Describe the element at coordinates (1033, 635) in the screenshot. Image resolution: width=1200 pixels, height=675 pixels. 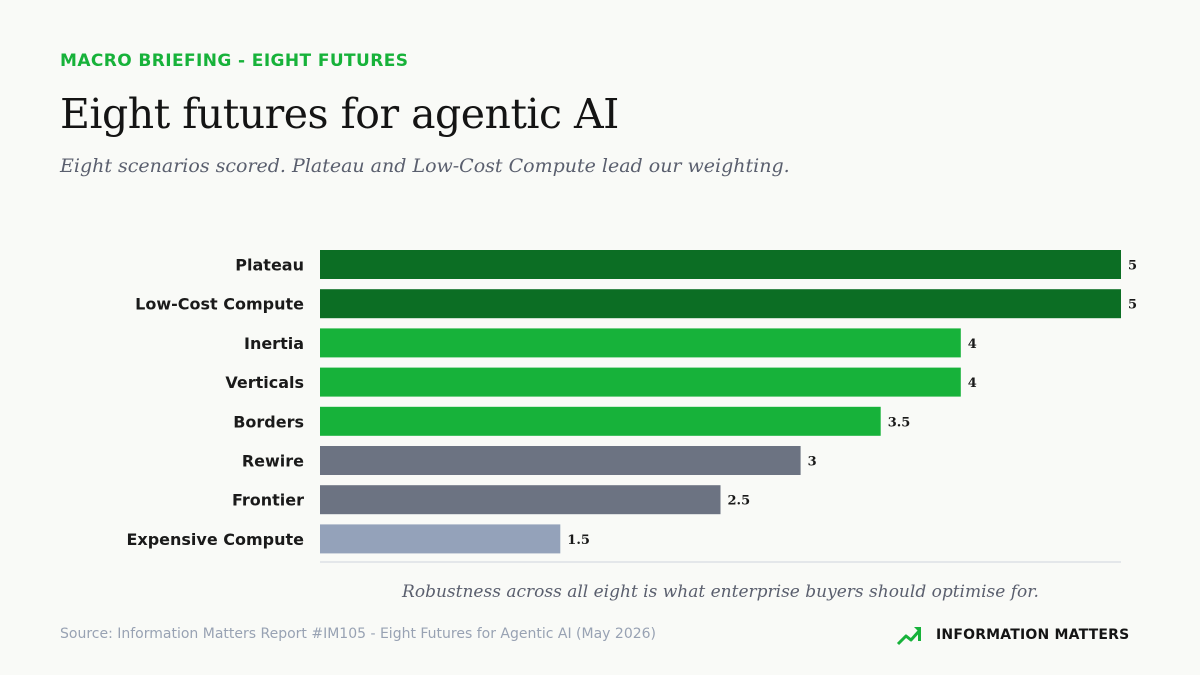
I see `brand-name: INFORMATION MATTERS` at that location.